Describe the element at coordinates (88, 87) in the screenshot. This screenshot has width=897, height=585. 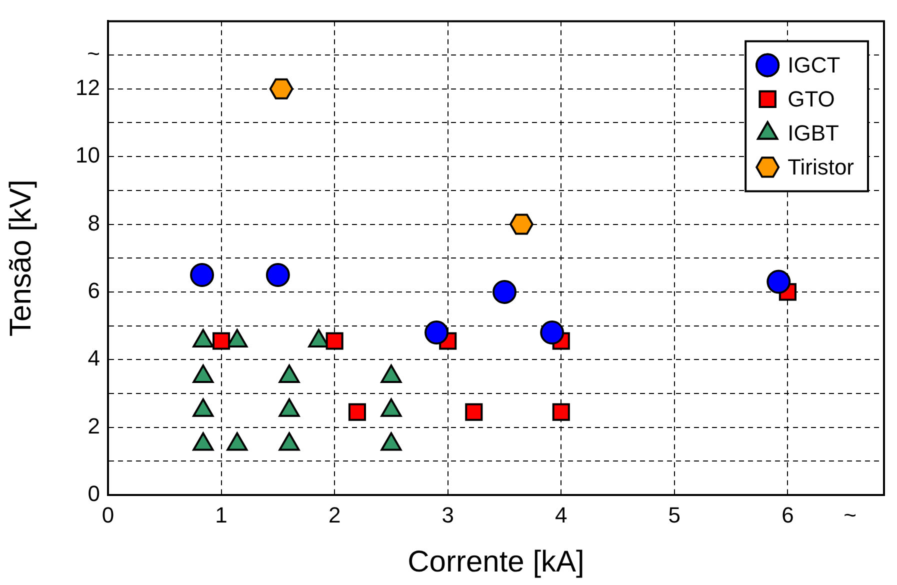
I see `y-tick-label: 12` at that location.